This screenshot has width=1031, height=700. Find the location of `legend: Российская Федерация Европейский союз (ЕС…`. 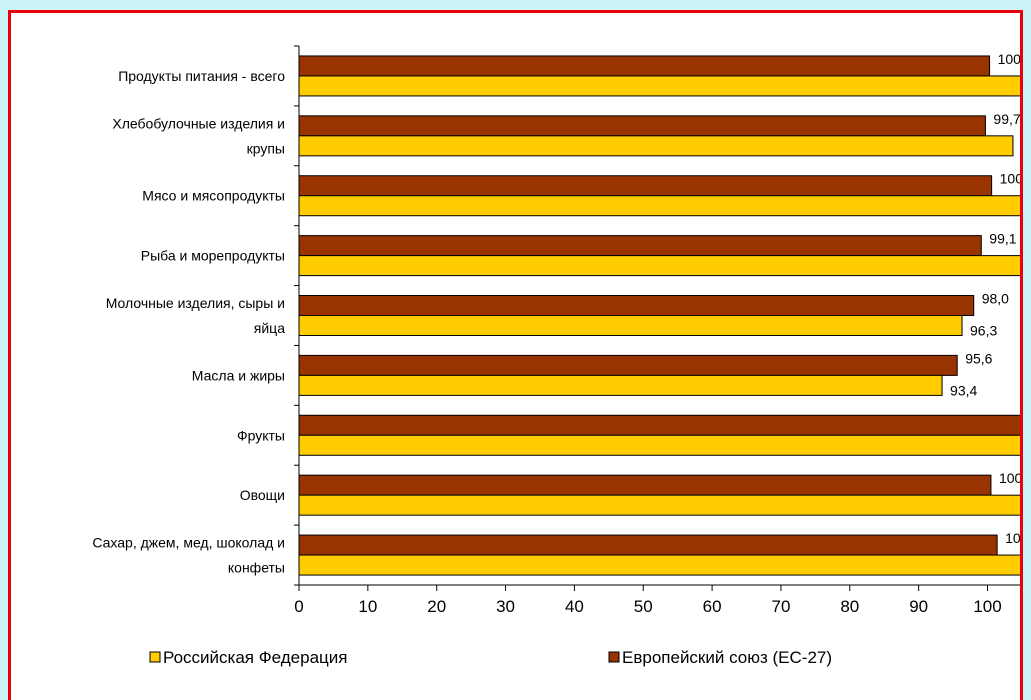

legend: Российская Федерация Европейский союз (ЕС… is located at coordinates (490, 657).